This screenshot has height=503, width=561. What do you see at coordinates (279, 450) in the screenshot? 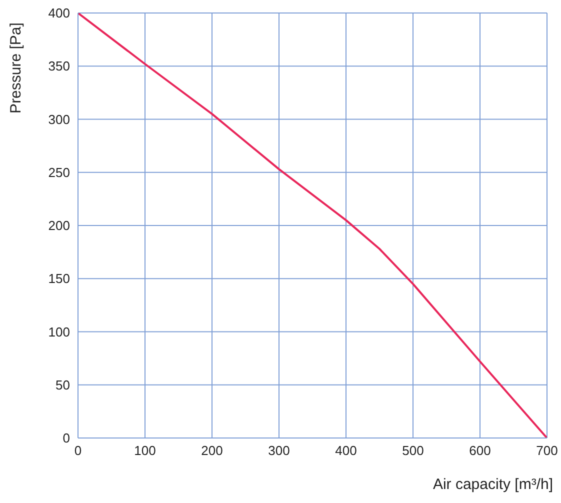
I see `x-tick-label: 300` at bounding box center [279, 450].